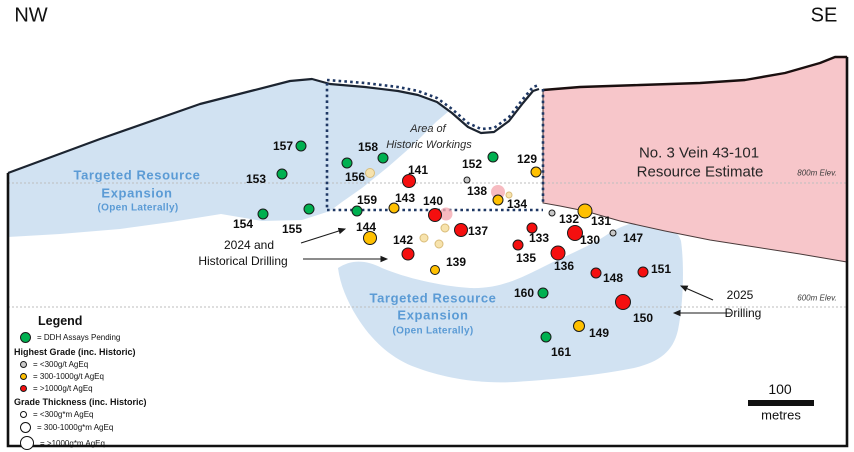  Describe the element at coordinates (112, 414) in the screenshot. I see `legend-item-thickness-small: = <300g*m AgEq` at that location.